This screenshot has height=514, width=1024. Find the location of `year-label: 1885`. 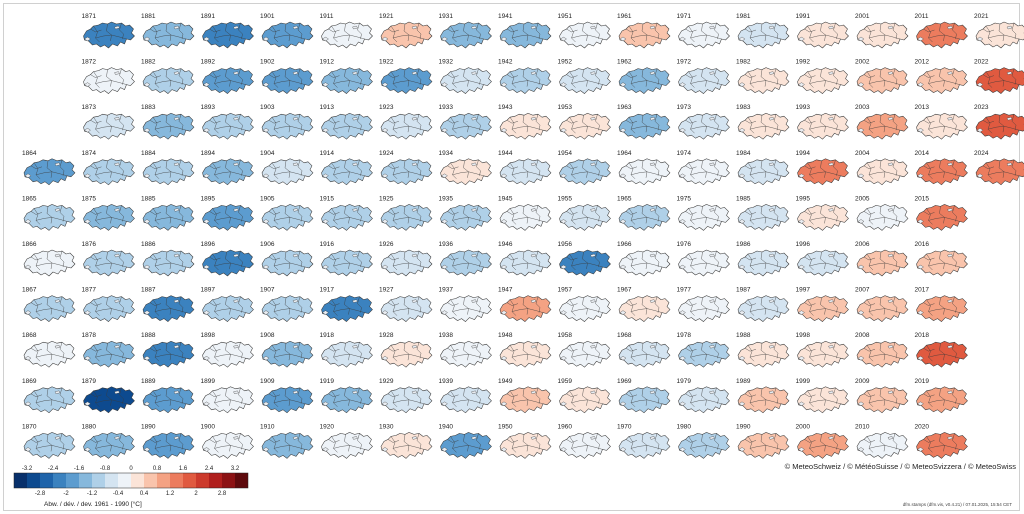

year-label: 1885 is located at coordinates (148, 198).